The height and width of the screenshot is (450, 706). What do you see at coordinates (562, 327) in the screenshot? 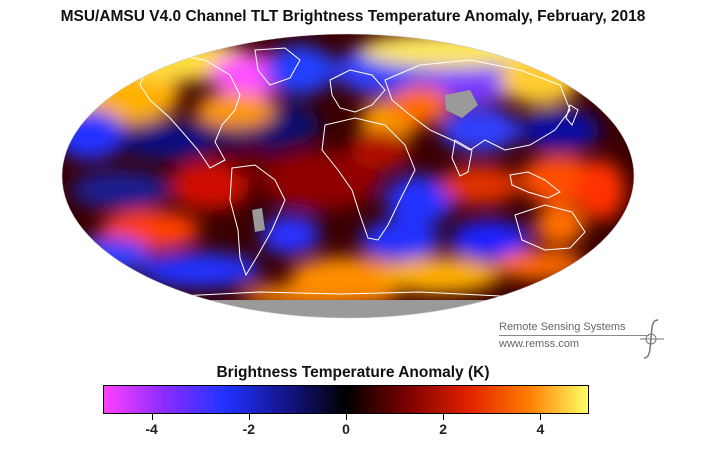
I see `credit-name: Remote Sensing Systems` at bounding box center [562, 327].